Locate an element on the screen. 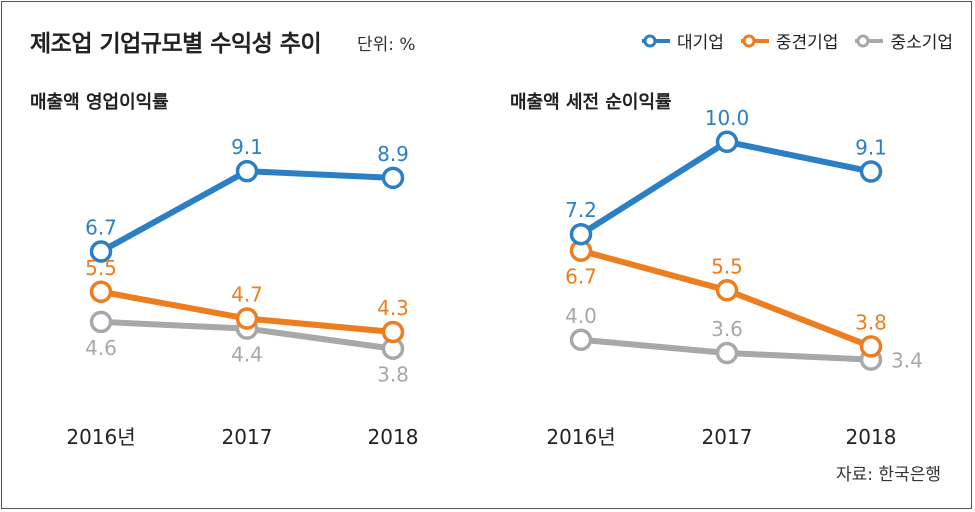 Image resolution: width=975 pixels, height=512 pixels. data-label-1-0-1: 10.0 is located at coordinates (727, 118).